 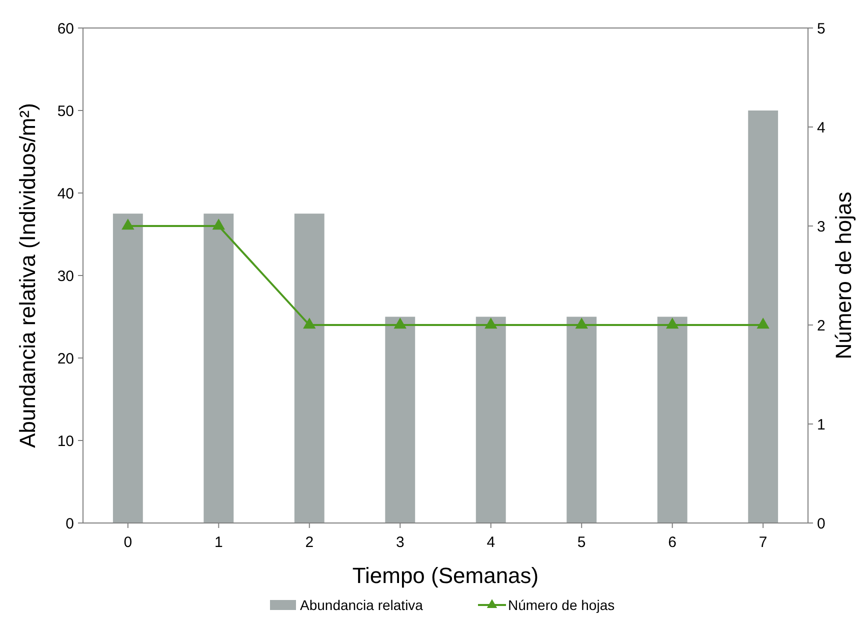 What do you see at coordinates (65, 29) in the screenshot?
I see `y-tick-label: 60` at bounding box center [65, 29].